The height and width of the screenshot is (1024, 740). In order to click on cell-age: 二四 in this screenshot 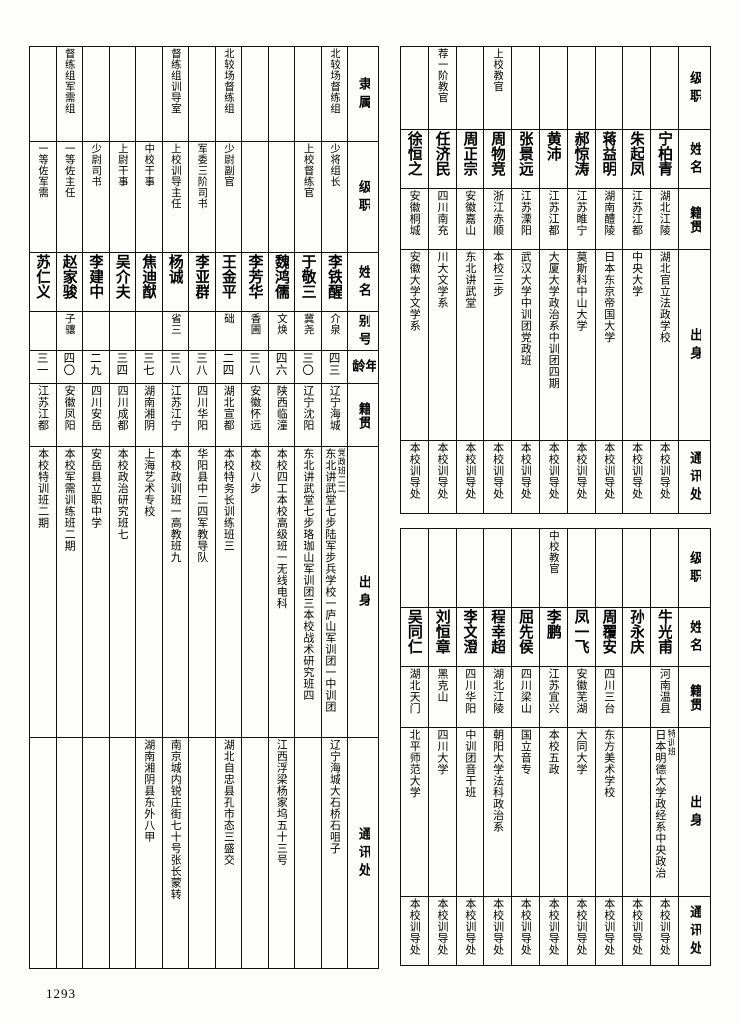, I will do `click(228, 367)`.